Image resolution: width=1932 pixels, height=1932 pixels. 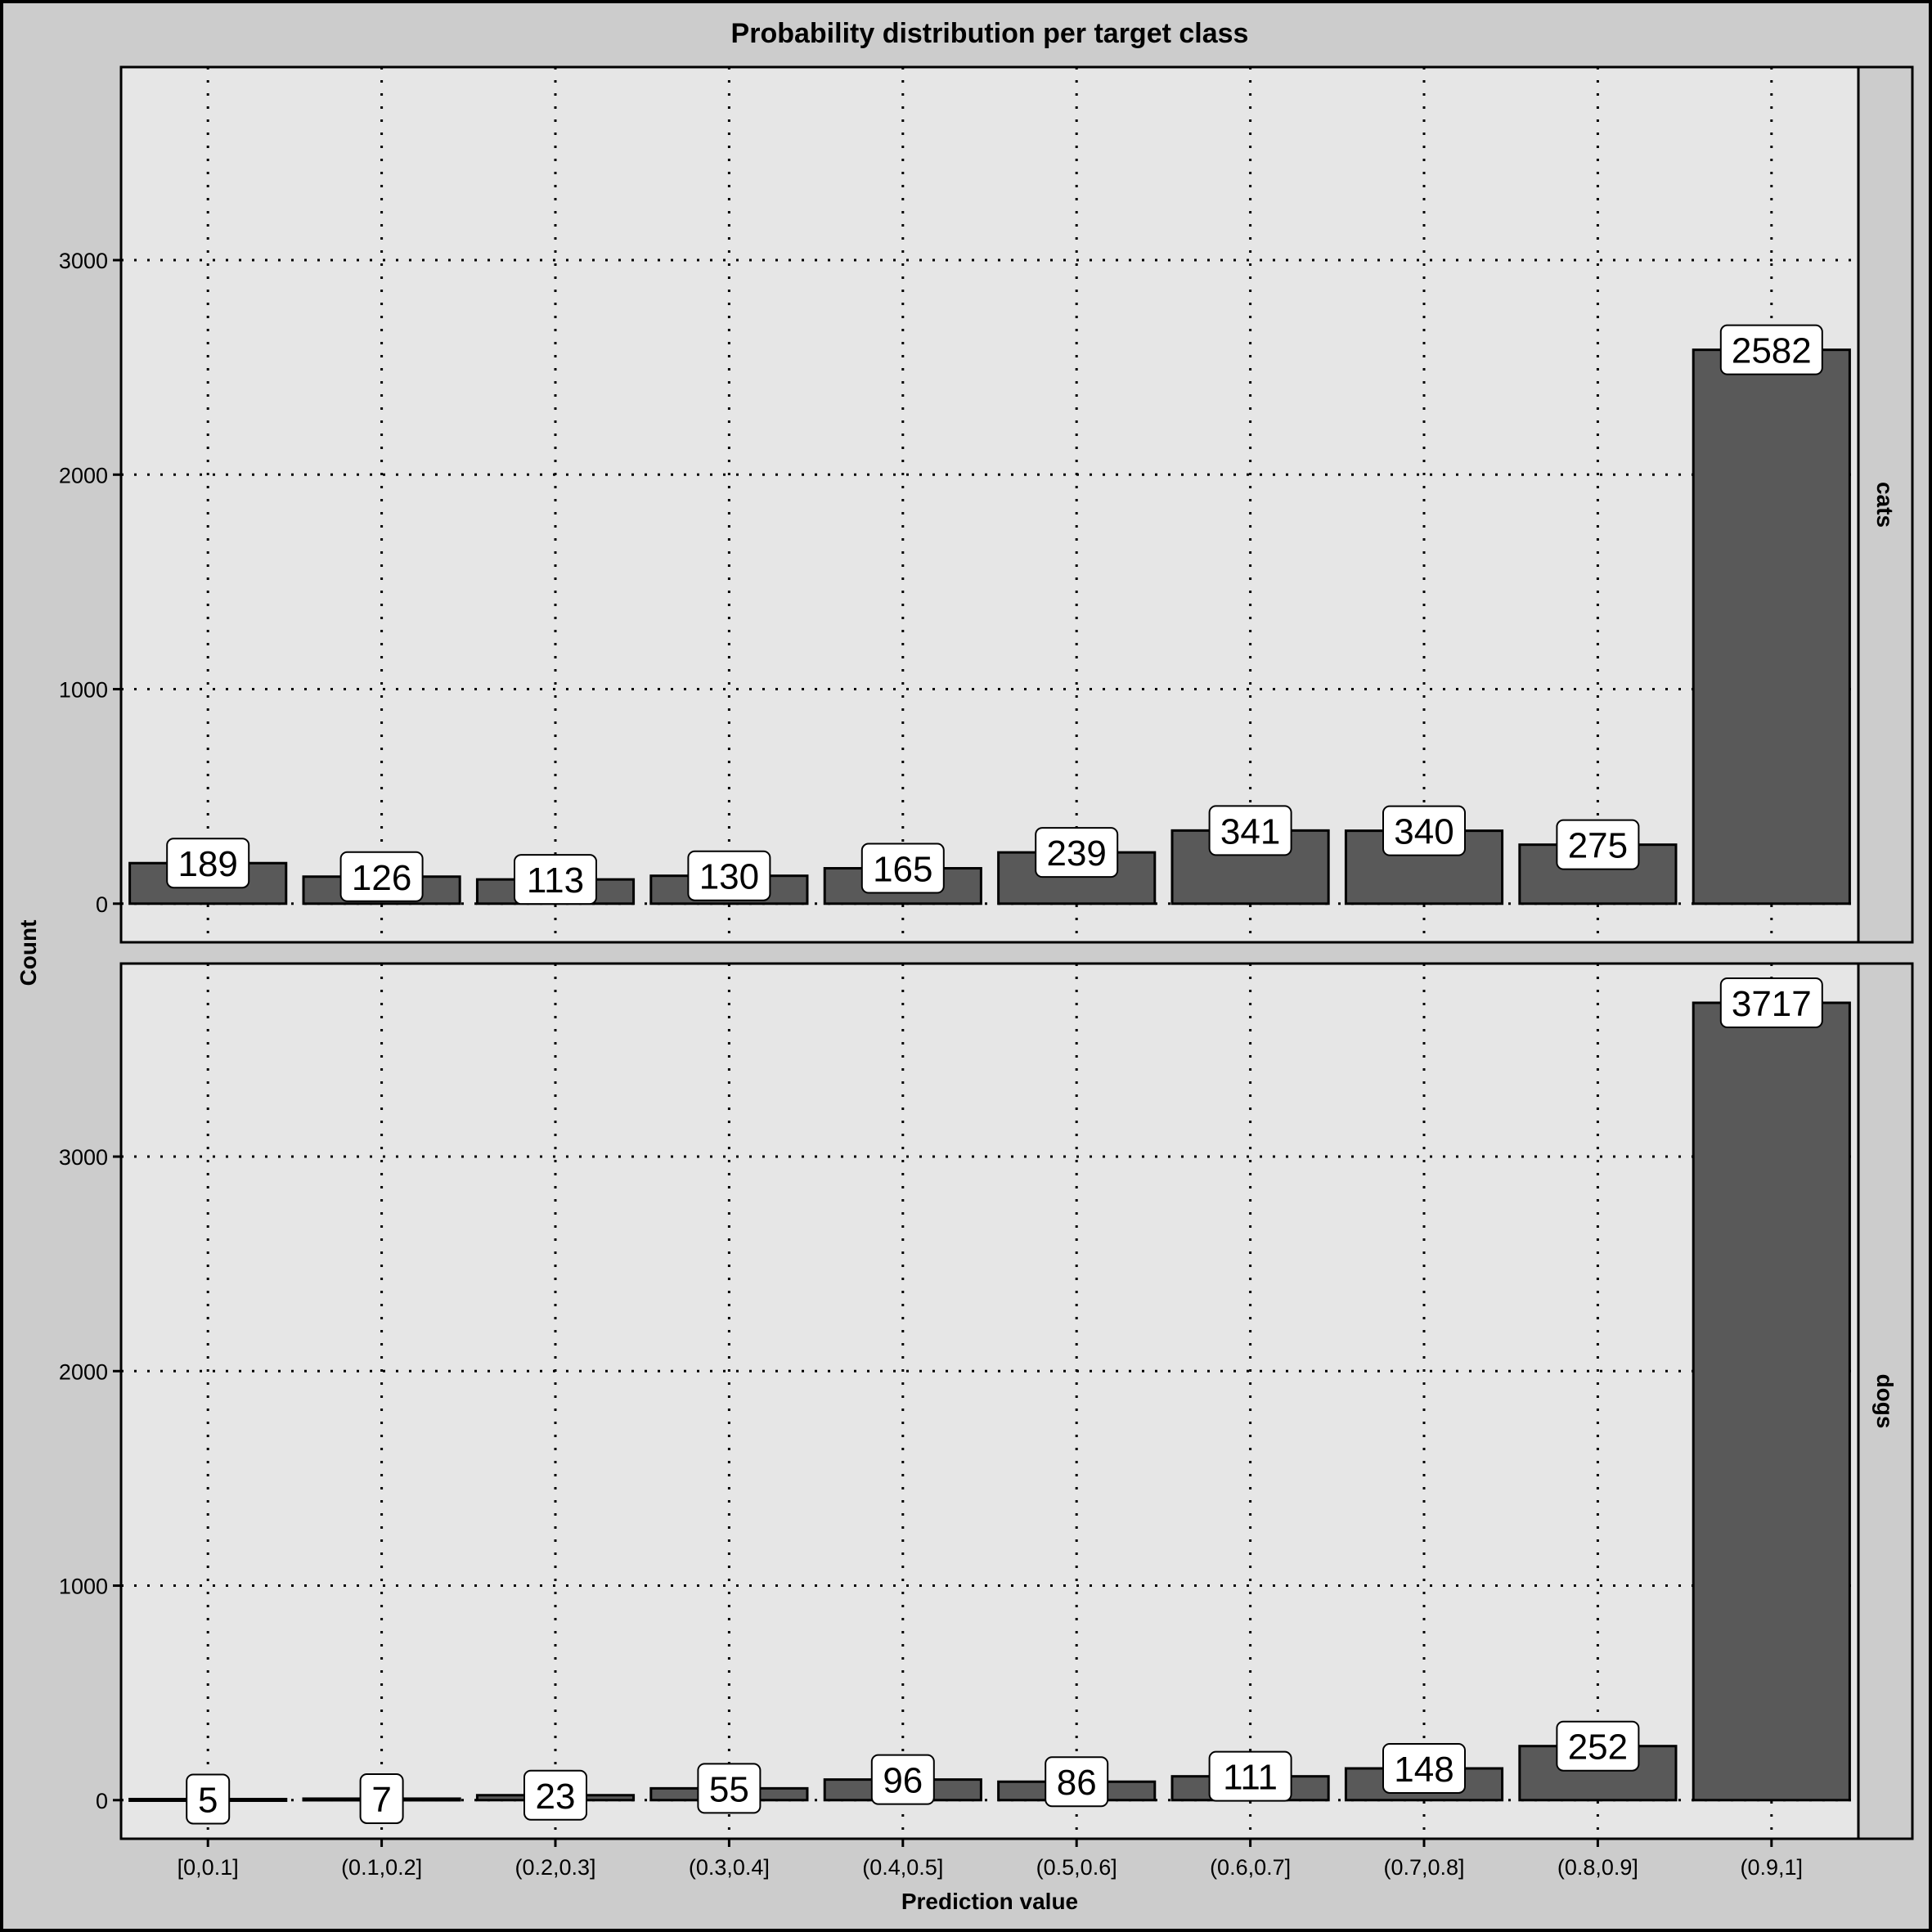 I want to click on x-tick-label: (0.1,0.2], so click(x=382, y=1867).